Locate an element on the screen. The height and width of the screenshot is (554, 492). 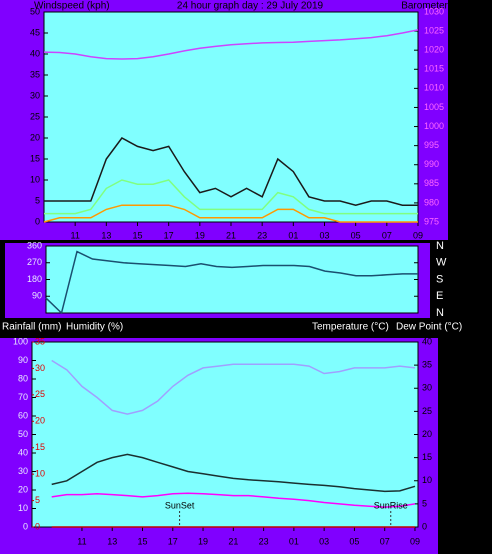
y2-tick-label: 30 is located at coordinates (427, 388).